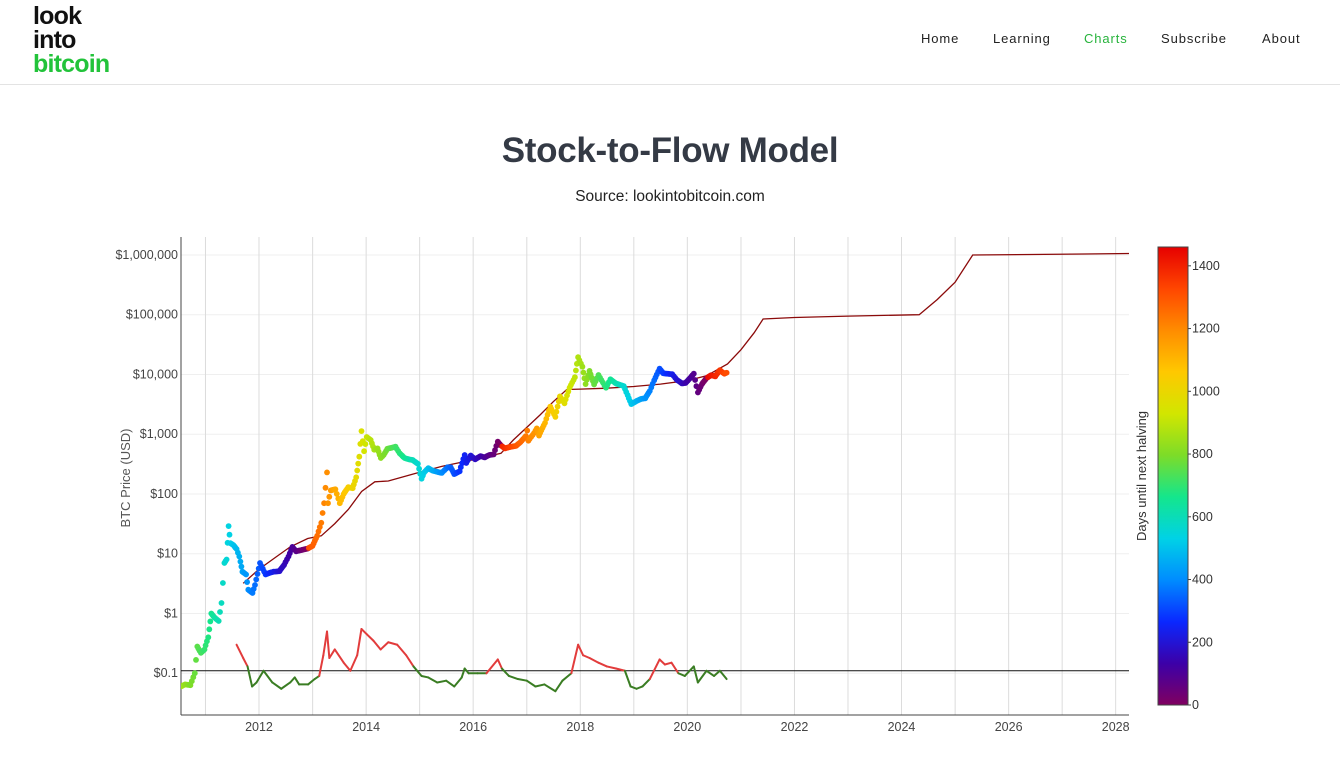 Image resolution: width=1340 pixels, height=759 pixels. What do you see at coordinates (57, 16) in the screenshot?
I see `logo-line-1: look` at bounding box center [57, 16].